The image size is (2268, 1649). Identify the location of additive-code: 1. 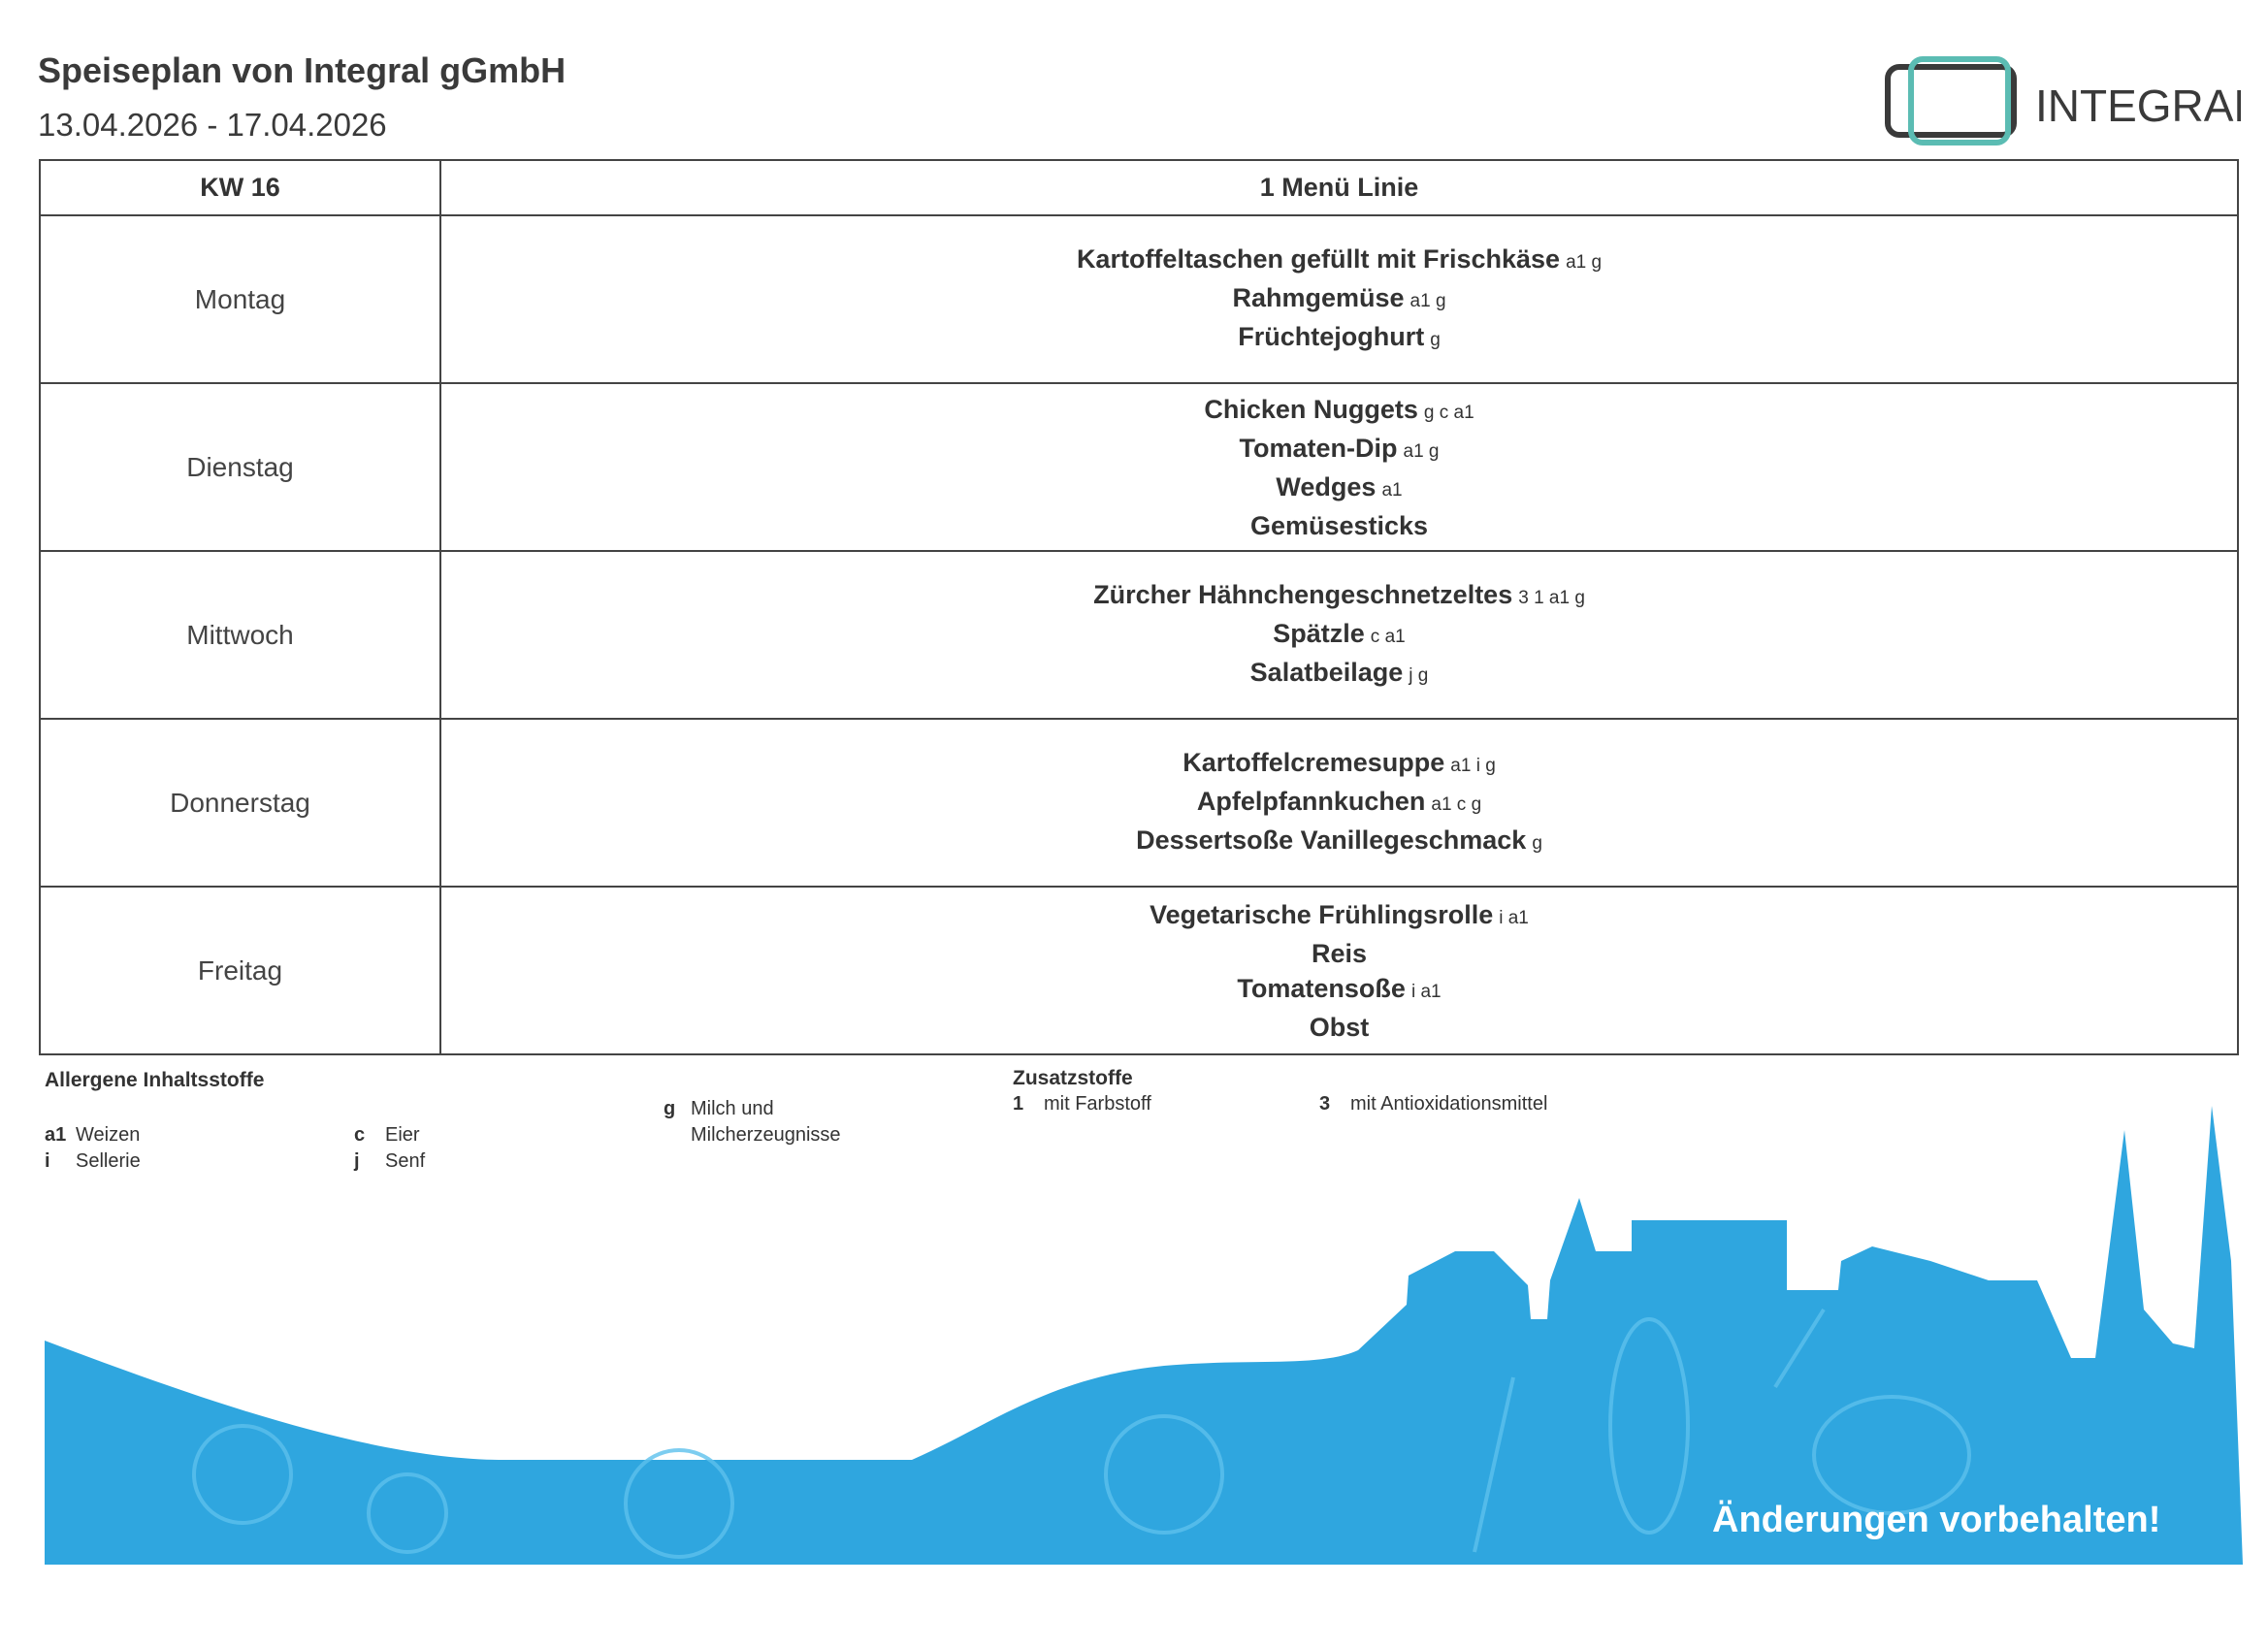
(1018, 1104).